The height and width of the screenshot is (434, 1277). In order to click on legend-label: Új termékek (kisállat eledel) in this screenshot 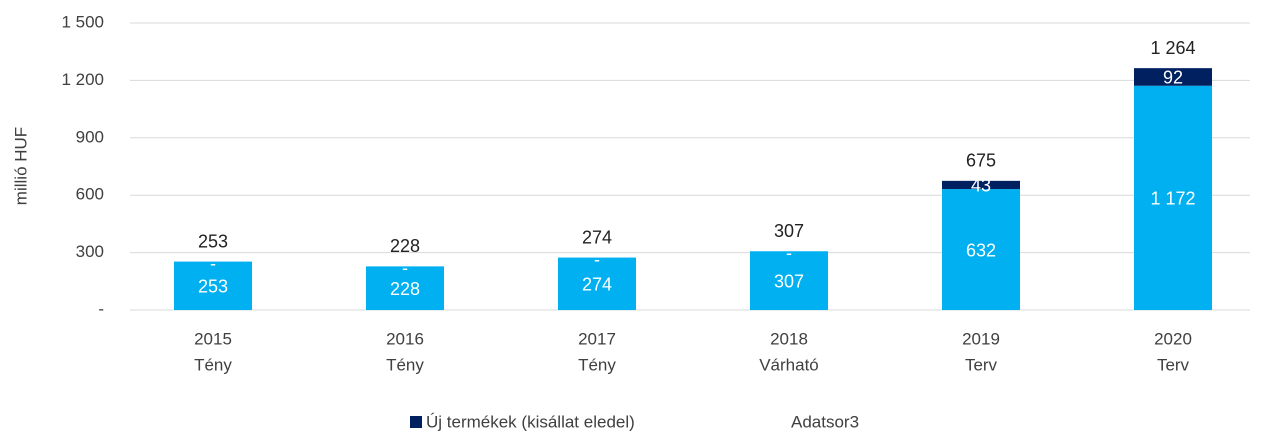, I will do `click(530, 421)`.